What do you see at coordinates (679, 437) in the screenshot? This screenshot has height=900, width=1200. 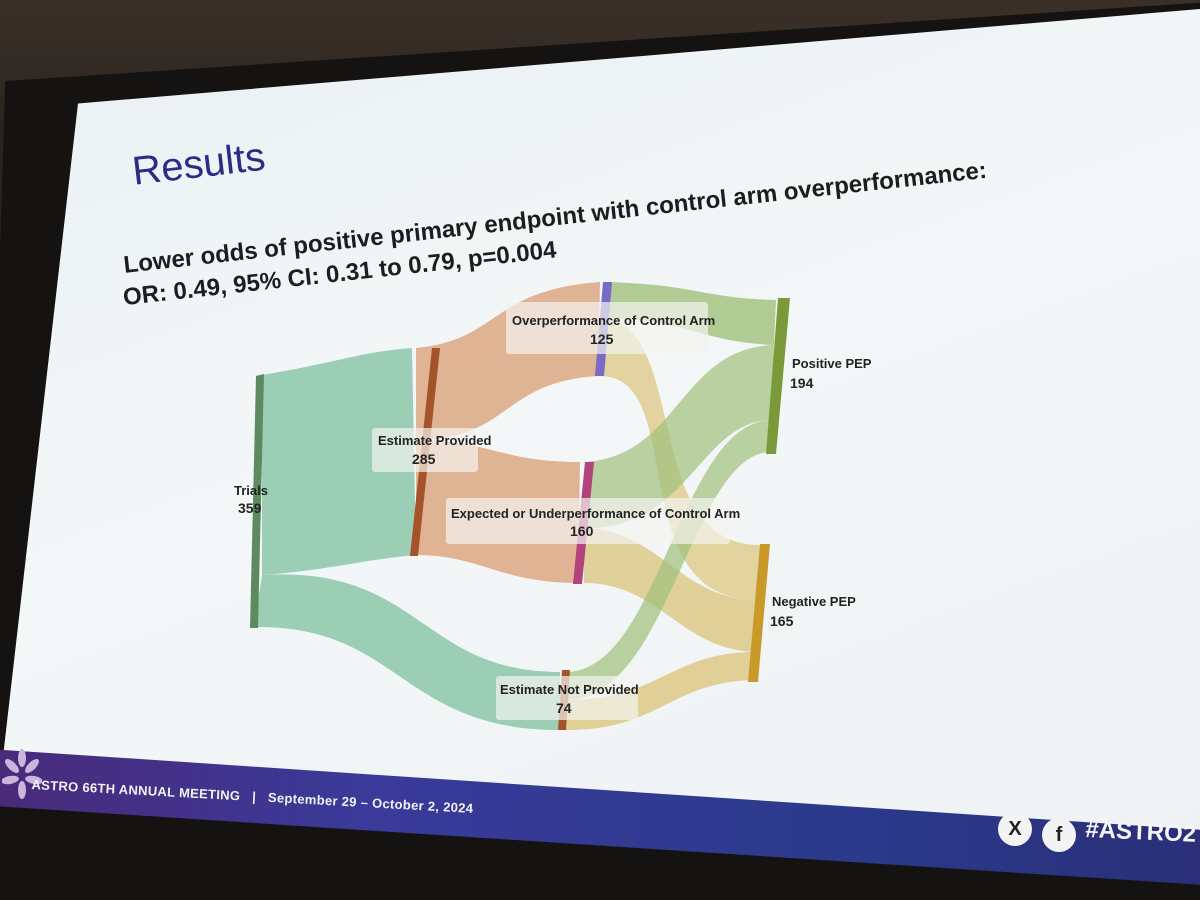 I see `link-expected-positive` at bounding box center [679, 437].